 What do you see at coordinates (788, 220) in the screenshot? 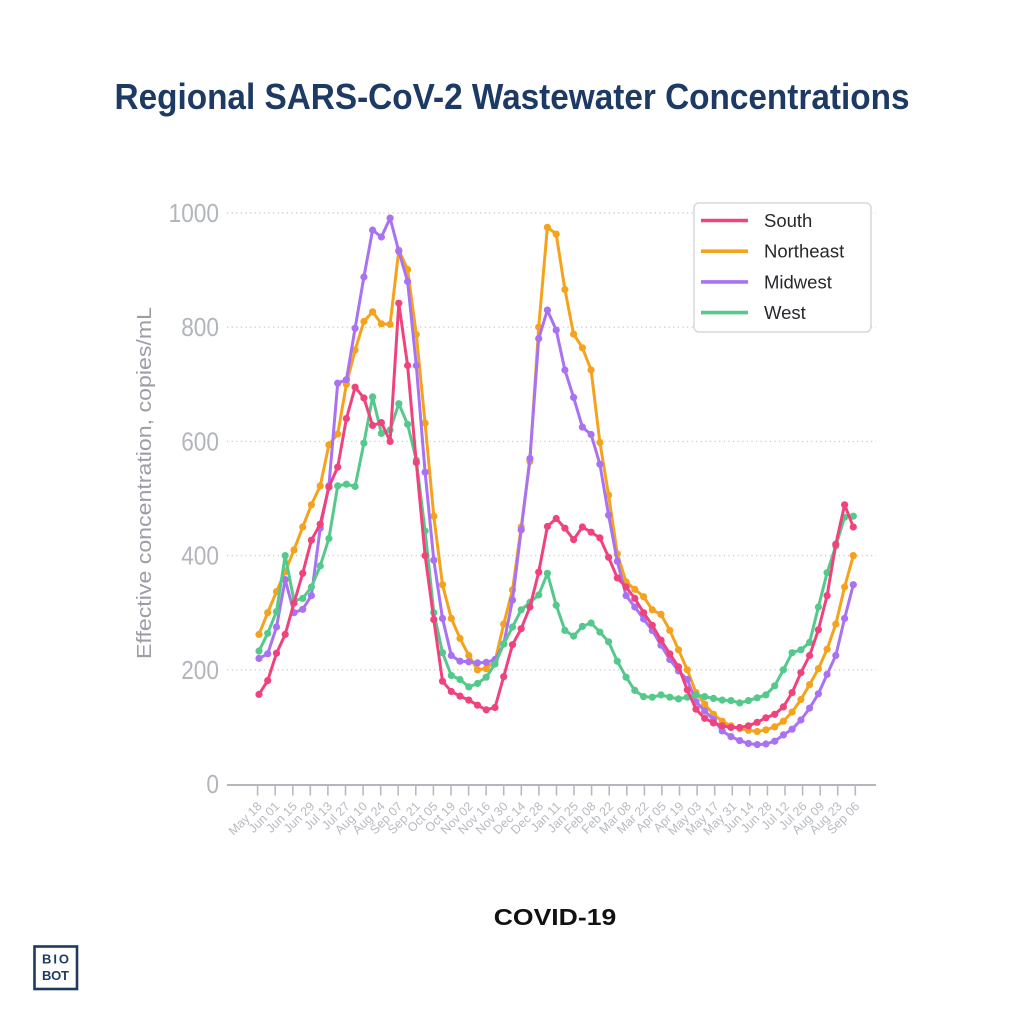
I see `svg-text: South` at bounding box center [788, 220].